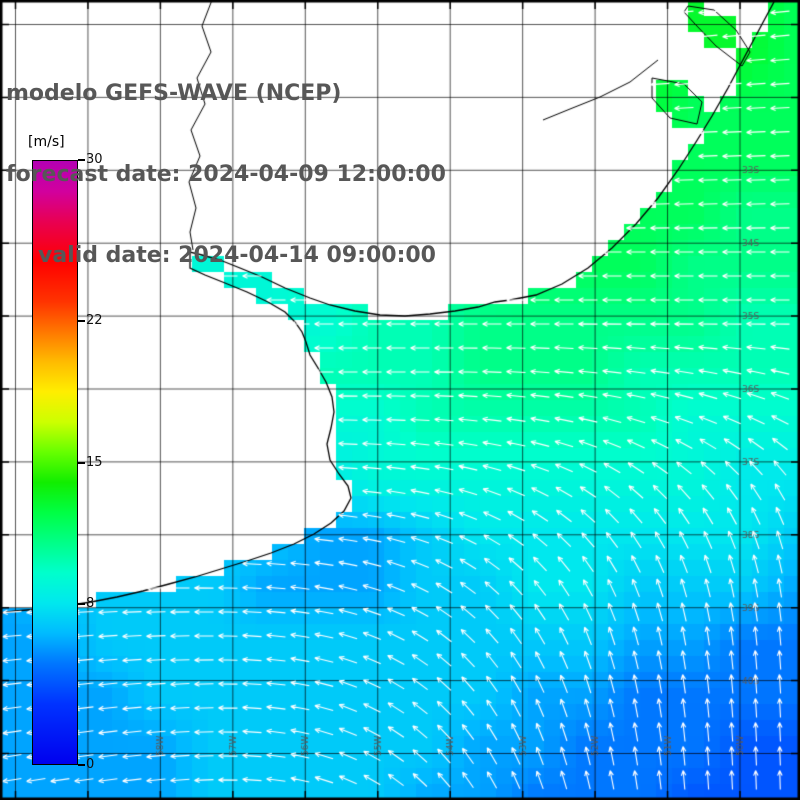 The width and height of the screenshot is (800, 800). What do you see at coordinates (55, 462) in the screenshot?
I see `colorbar-gradient` at bounding box center [55, 462].